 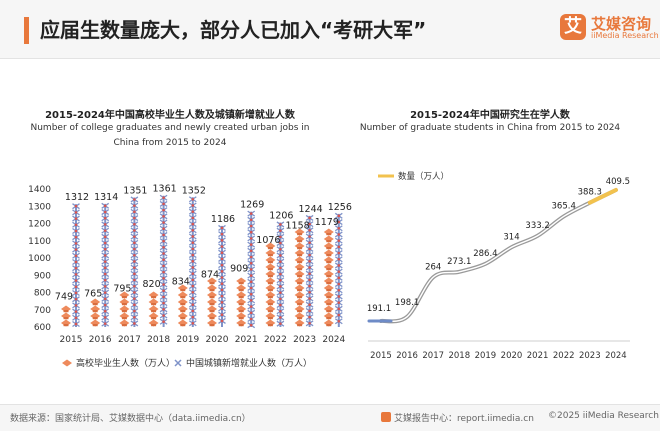 I want to click on graduates-value-label: 1158, so click(x=298, y=226).